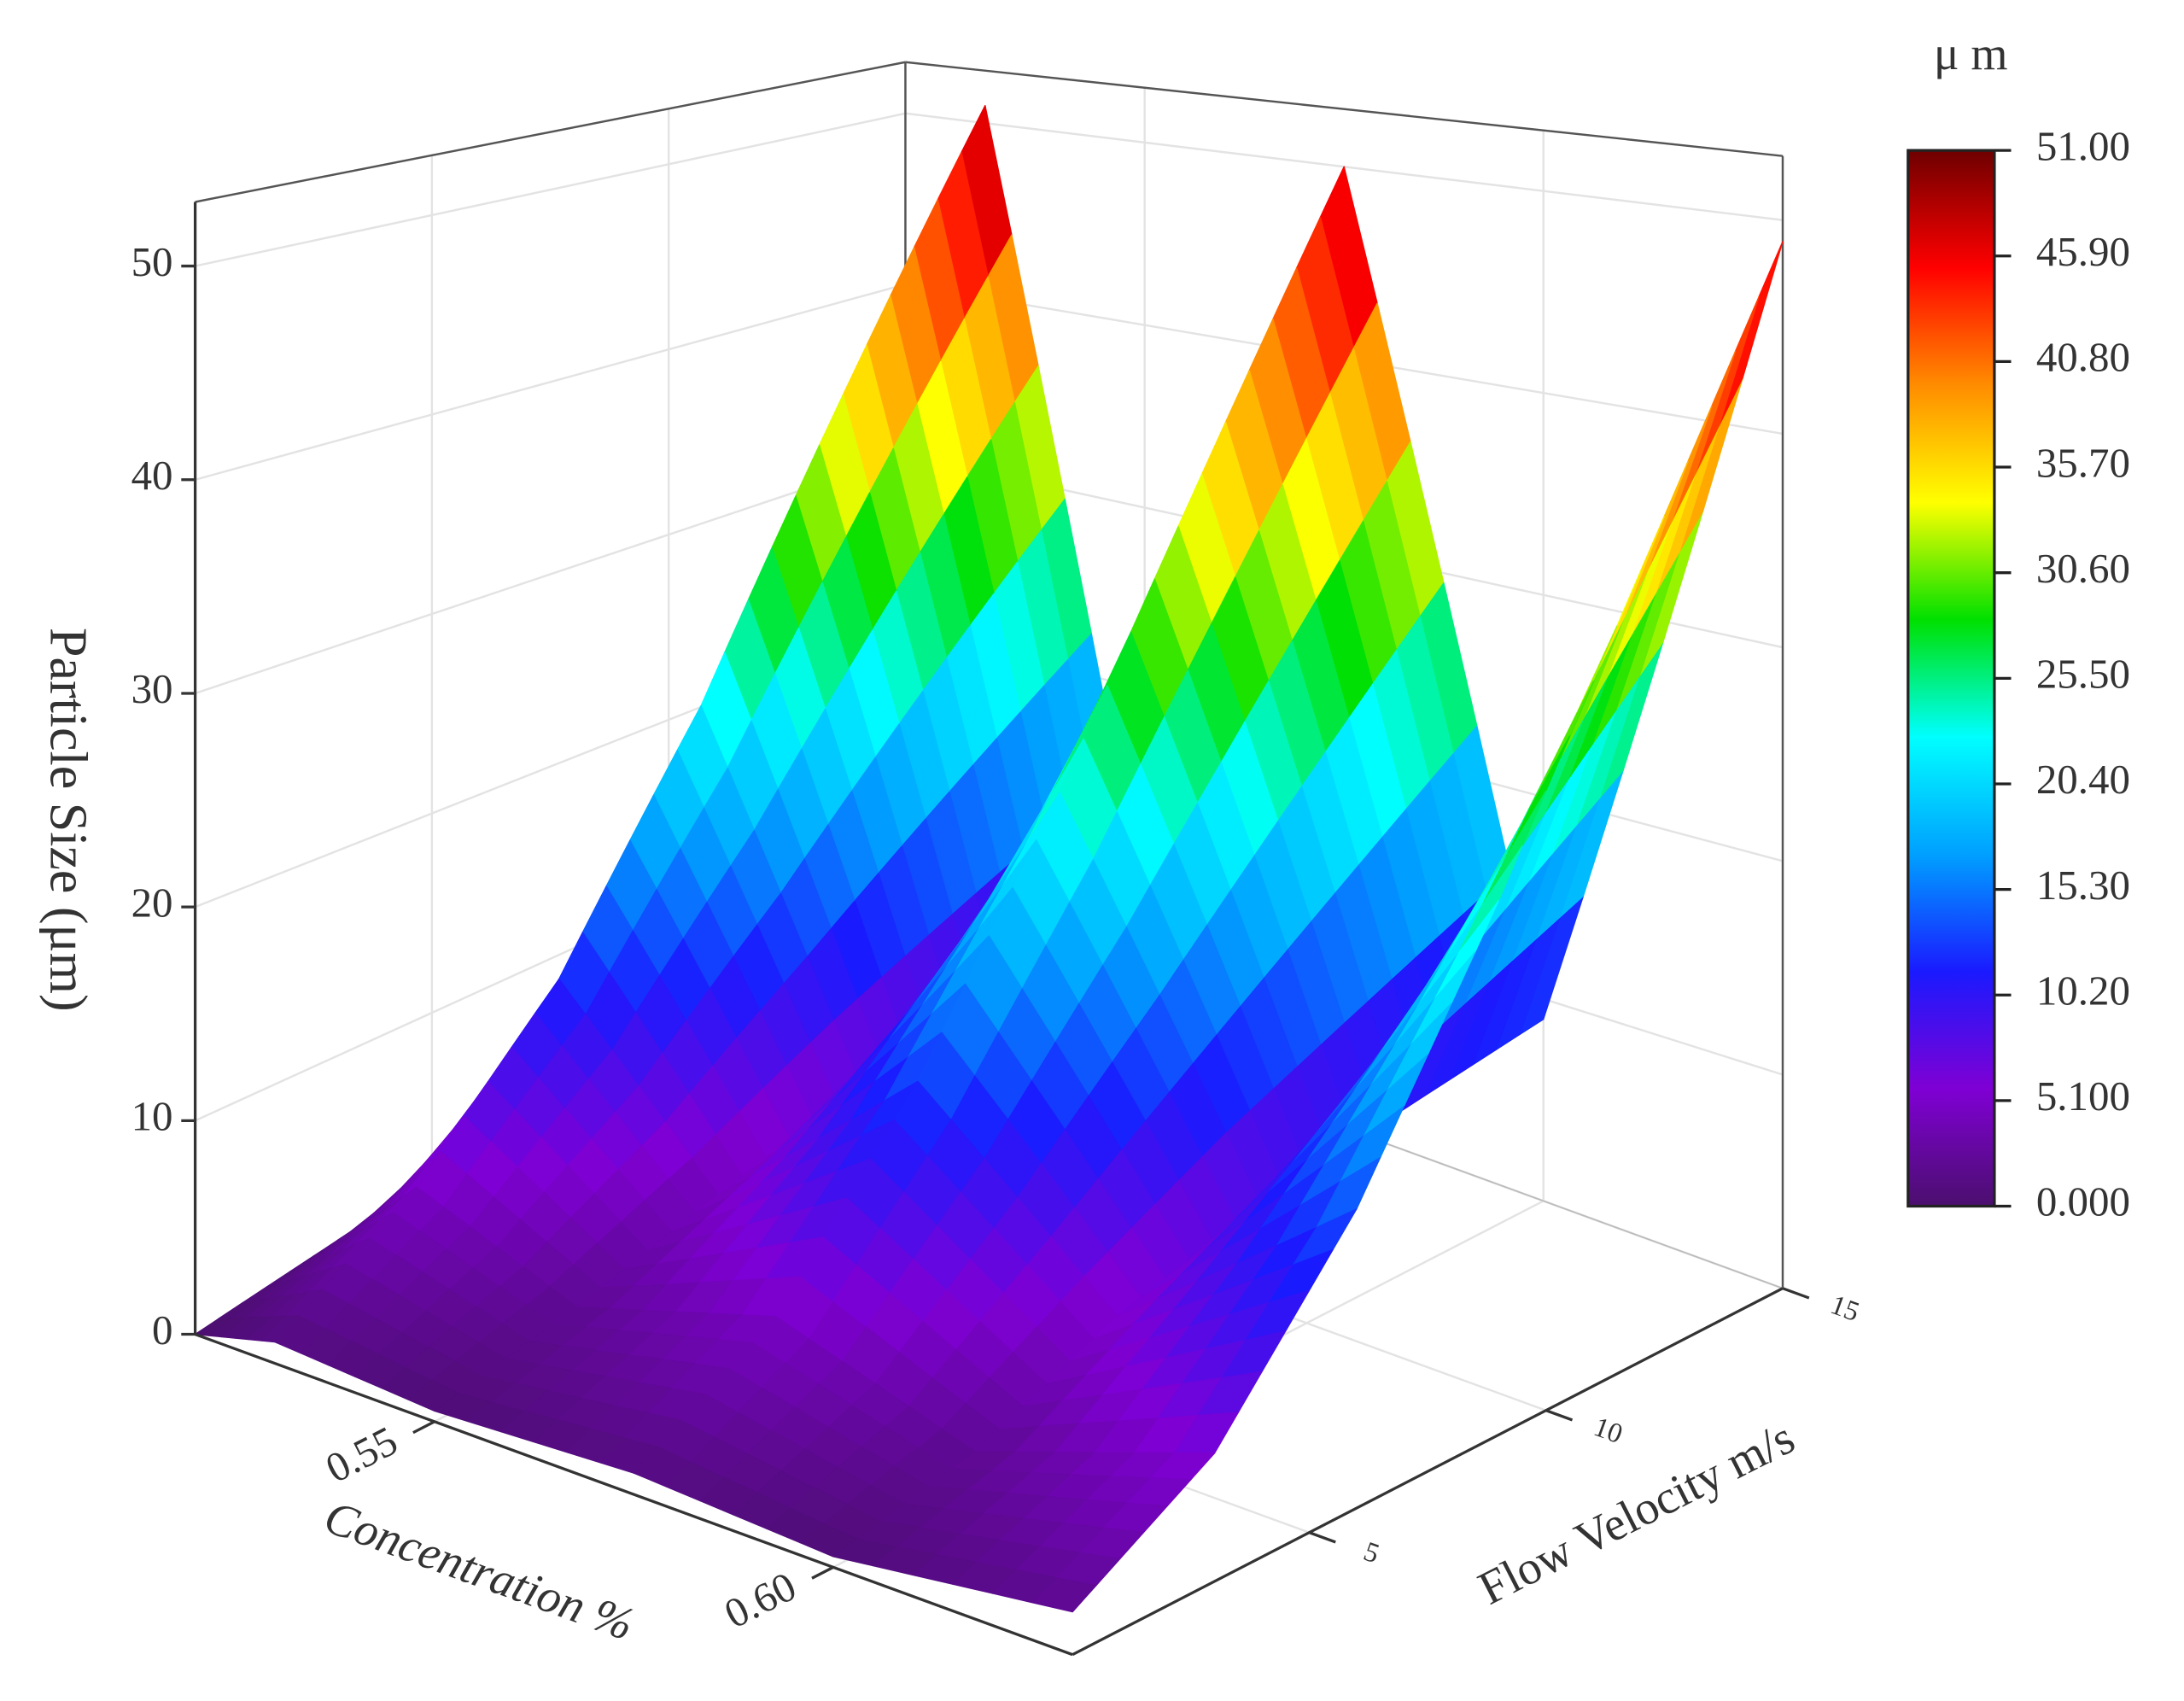 This screenshot has width=2184, height=1701. I want to click on z-tick-label: 40, so click(152, 475).